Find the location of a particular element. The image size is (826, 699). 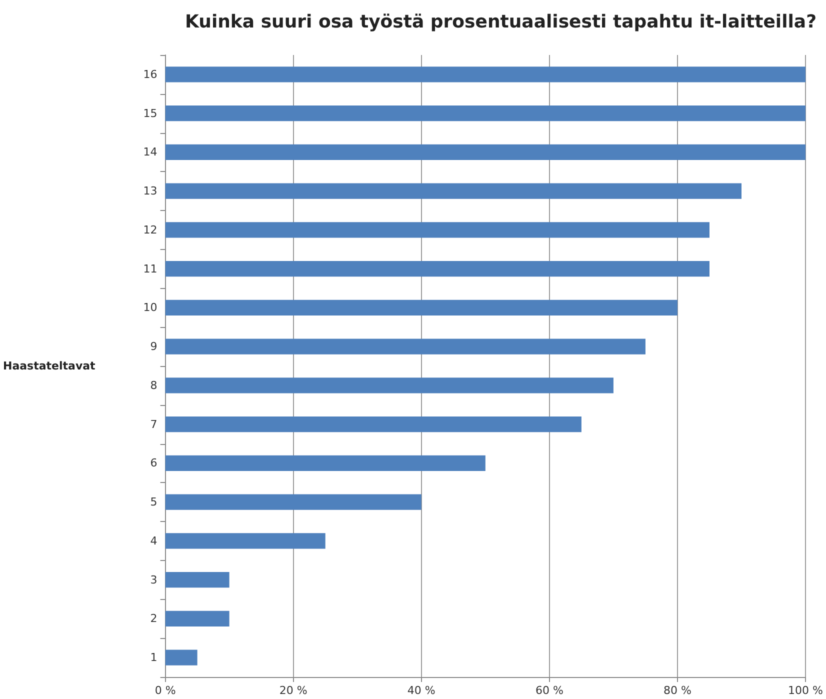

y-tick-label: 7 is located at coordinates (154, 424).